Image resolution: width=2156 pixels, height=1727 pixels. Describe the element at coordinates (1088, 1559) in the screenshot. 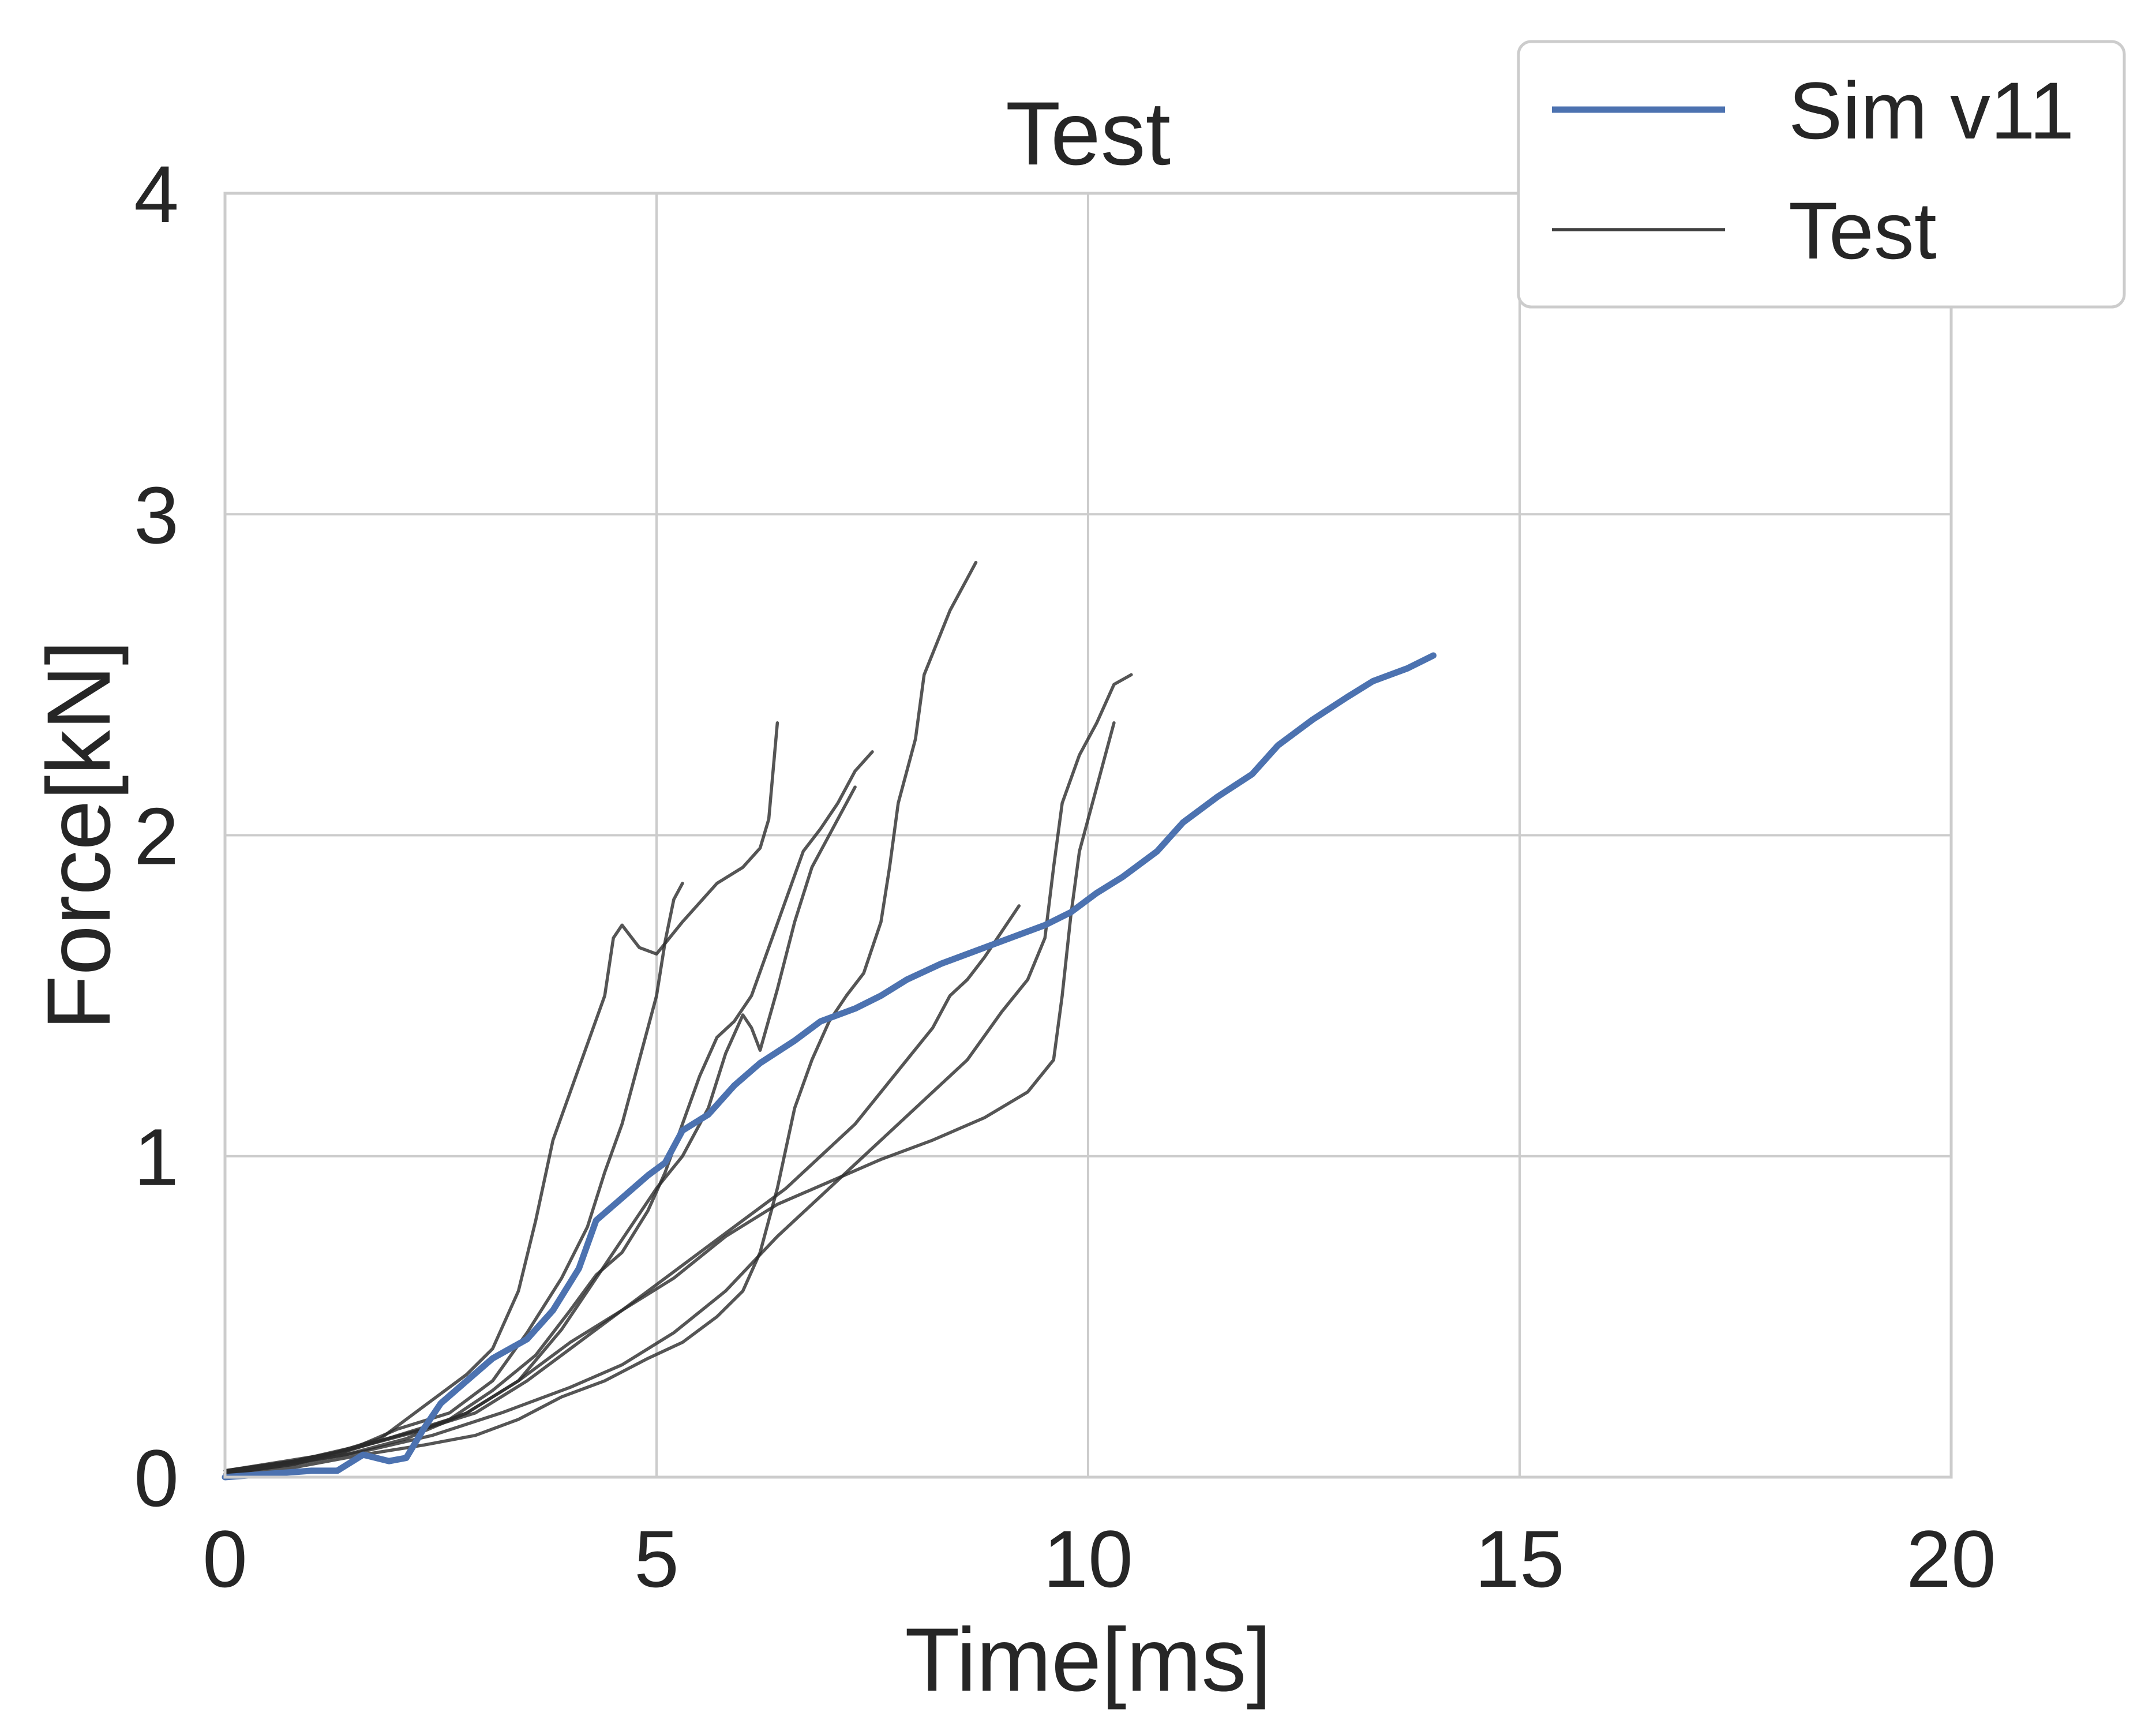

I see `x-tick-label: 10` at that location.